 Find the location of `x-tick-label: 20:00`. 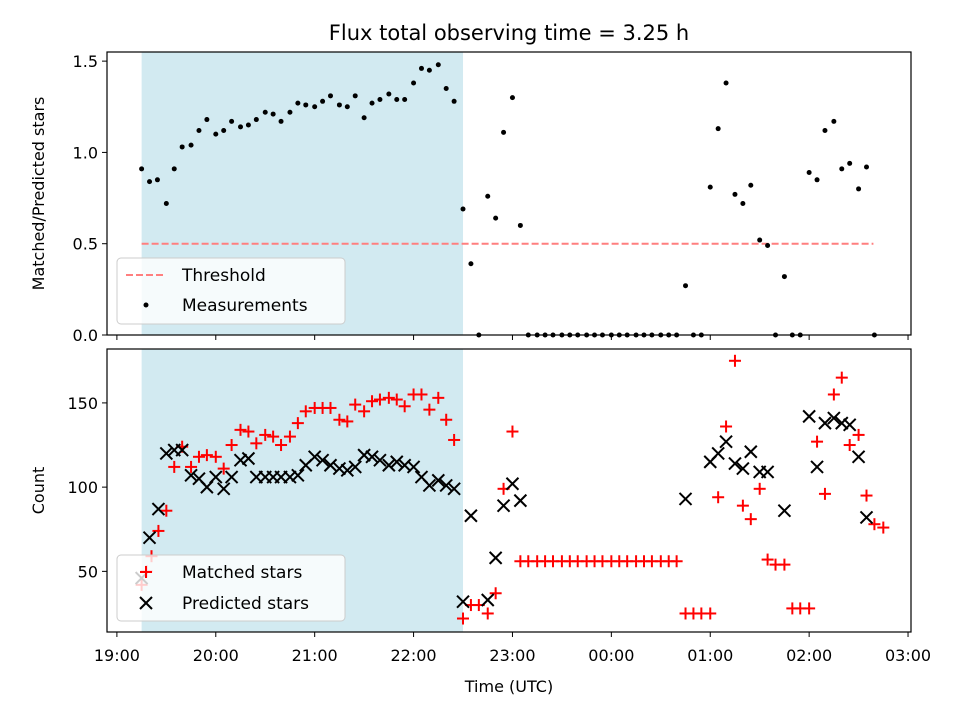

x-tick-label: 20:00 is located at coordinates (216, 655).